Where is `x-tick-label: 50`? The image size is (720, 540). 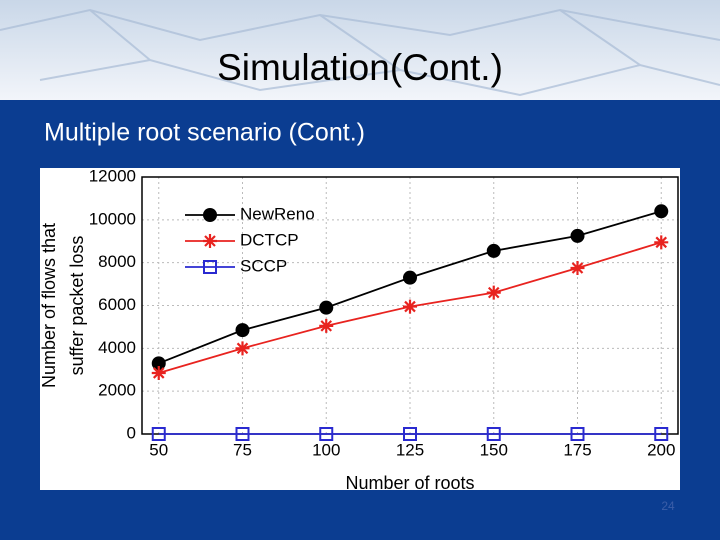 x-tick-label: 50 is located at coordinates (158, 449).